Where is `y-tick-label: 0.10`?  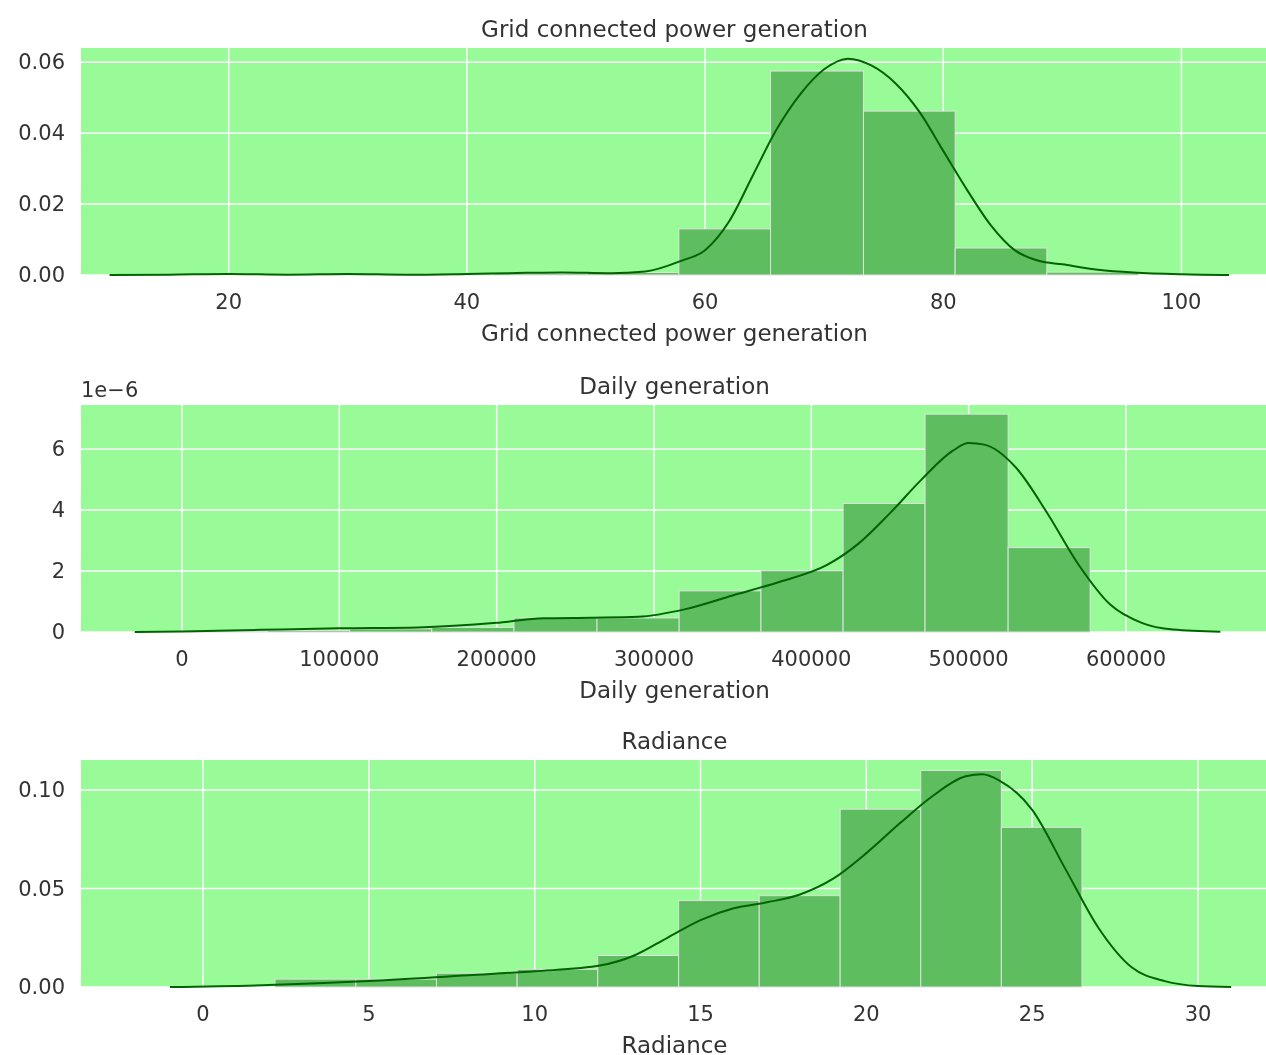
y-tick-label: 0.10 is located at coordinates (41, 790).